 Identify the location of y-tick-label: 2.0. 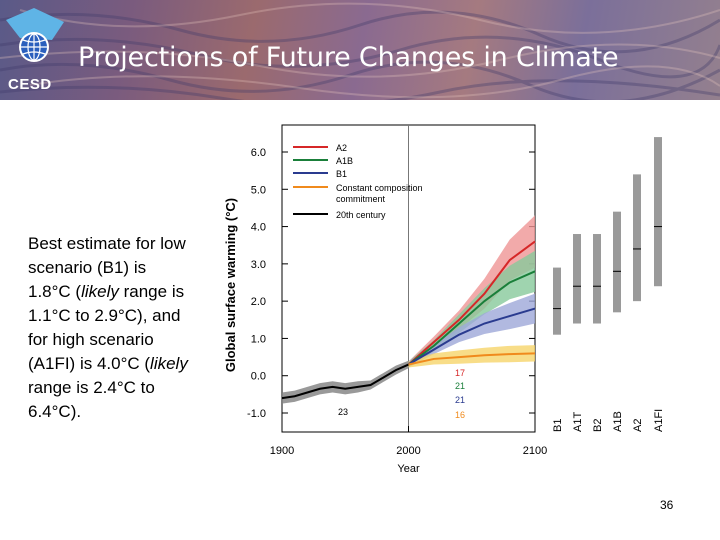
(258, 302).